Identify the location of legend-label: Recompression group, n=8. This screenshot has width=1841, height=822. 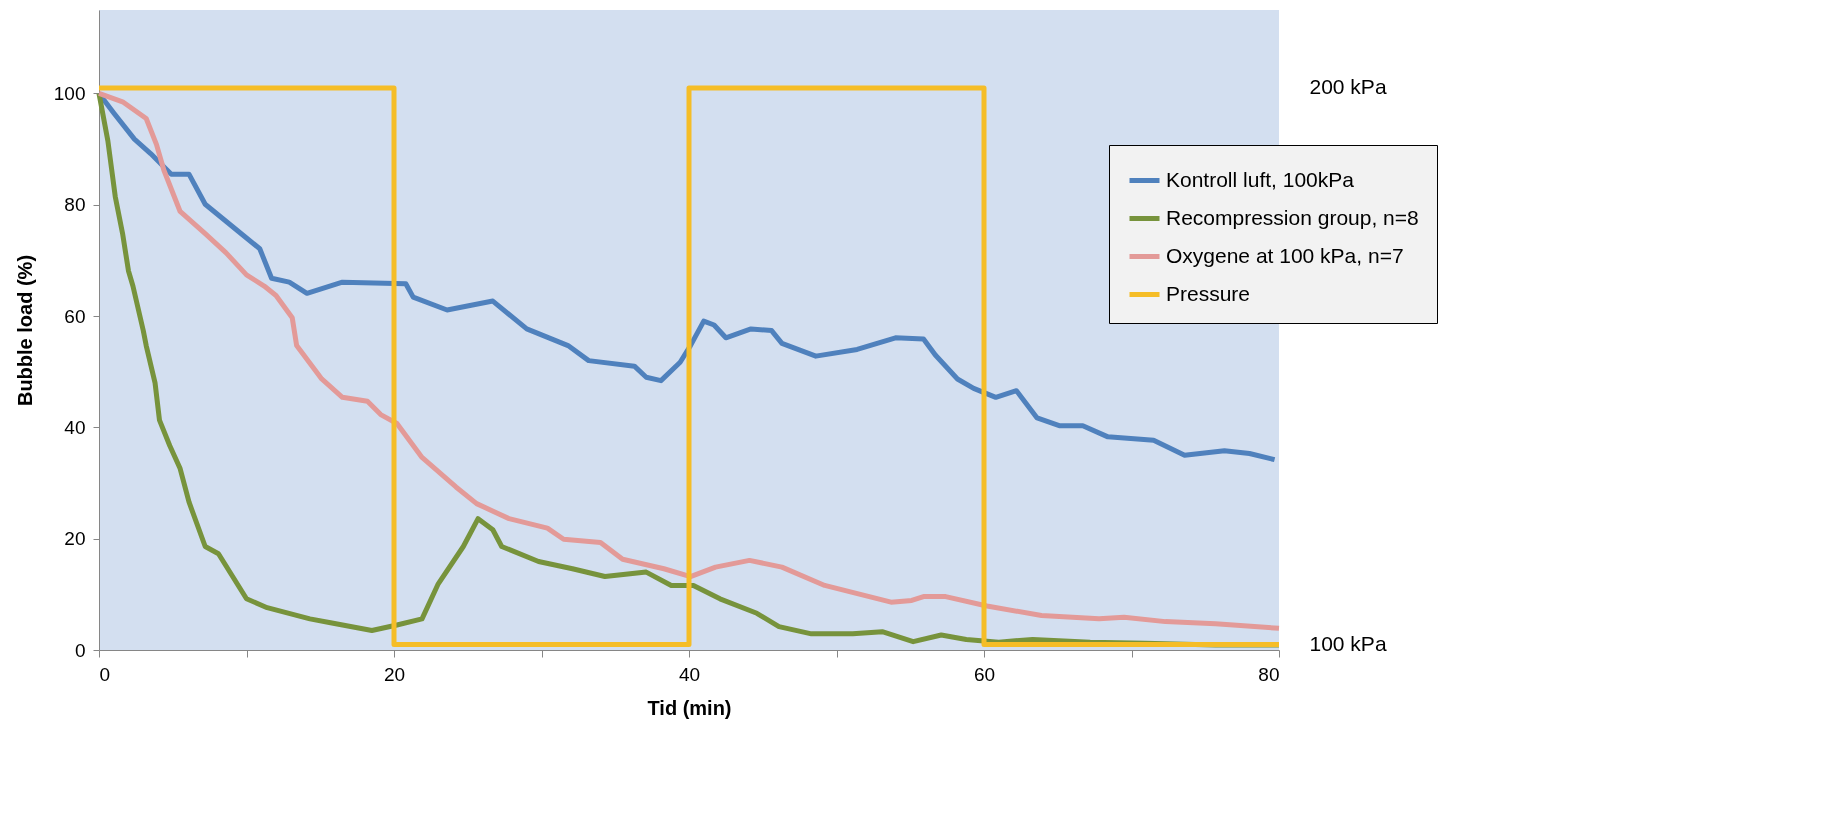
(1292, 217).